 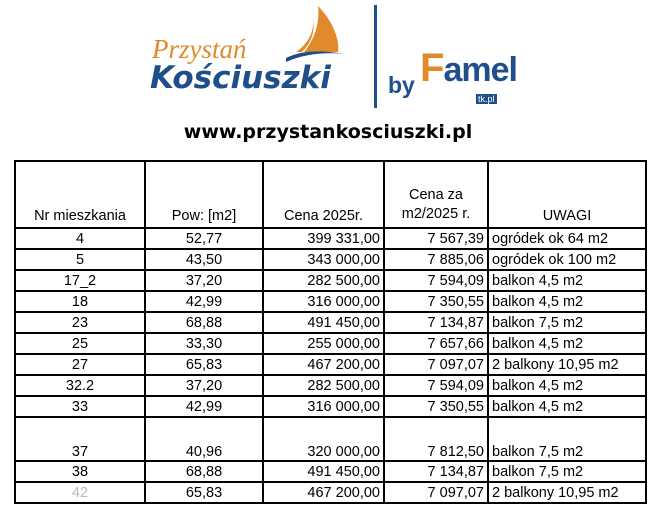 I want to click on sailboat-icon, so click(x=315, y=34).